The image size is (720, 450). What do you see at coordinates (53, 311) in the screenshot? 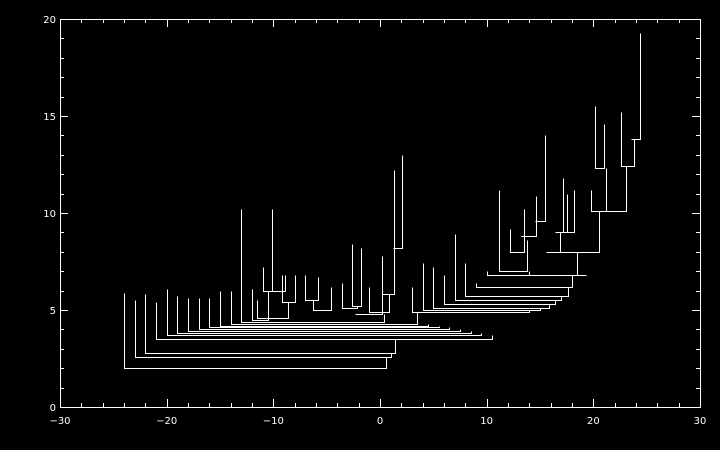
I see `y-tick-label: 5` at bounding box center [53, 311].